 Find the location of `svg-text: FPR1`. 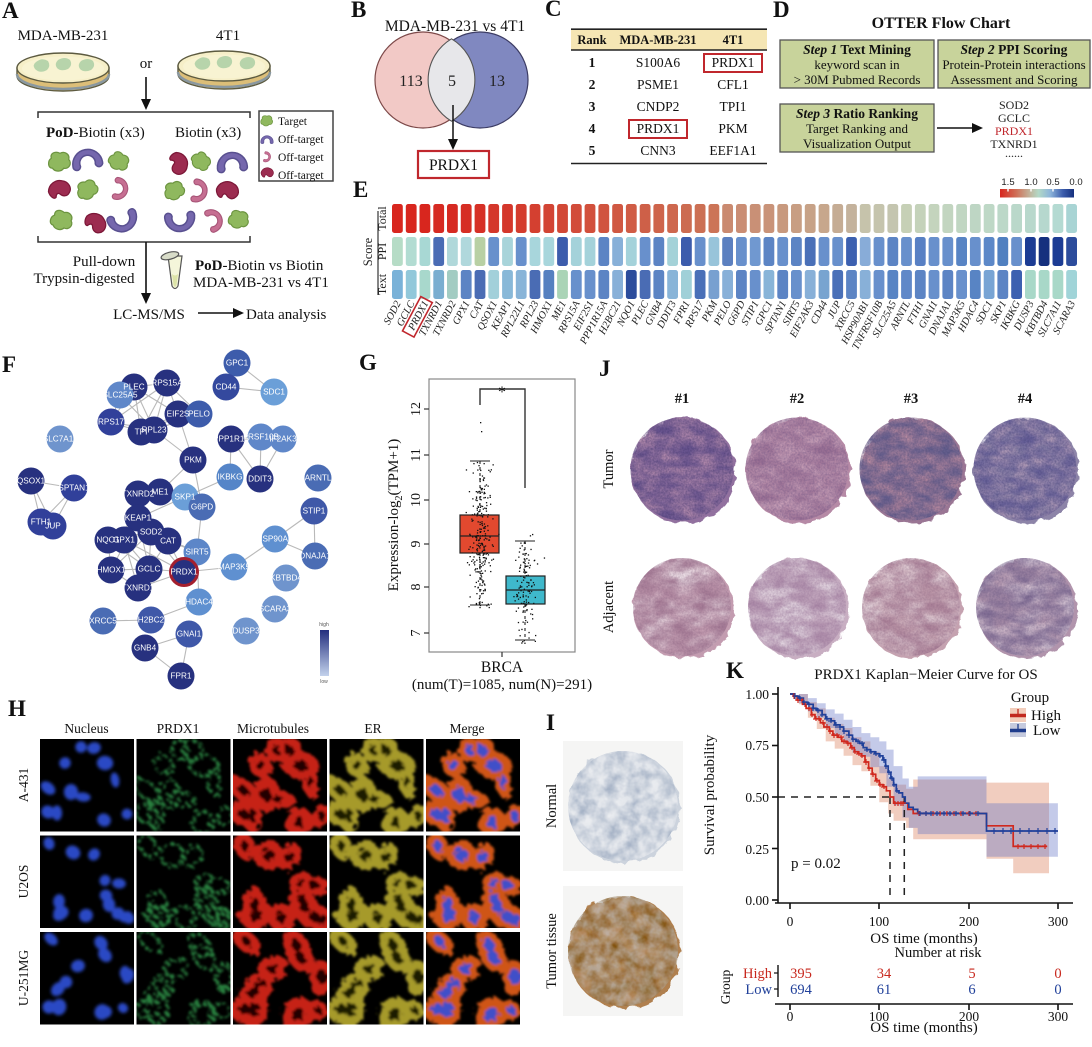

svg-text: FPR1 is located at coordinates (181, 676).